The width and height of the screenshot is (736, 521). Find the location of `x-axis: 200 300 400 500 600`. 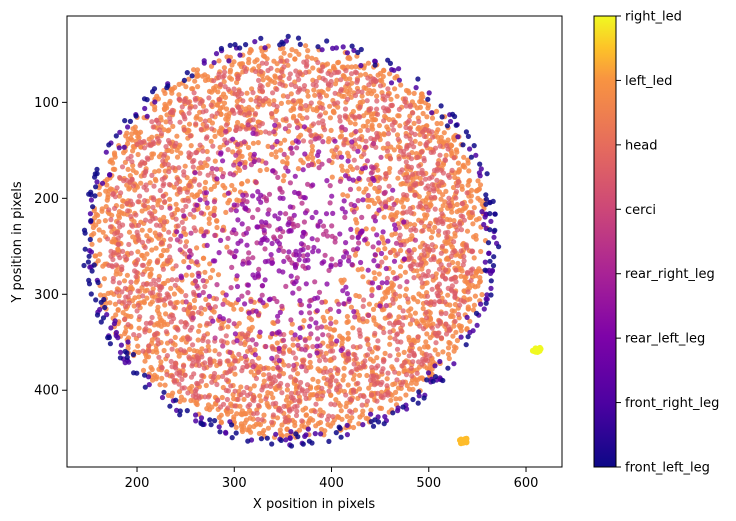

x-axis: 200 300 400 500 600 is located at coordinates (331, 479).